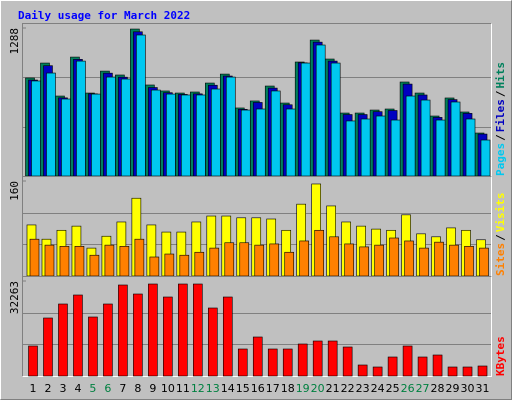  Describe the element at coordinates (453, 388) in the screenshot. I see `x-tick-label: 29` at that location.